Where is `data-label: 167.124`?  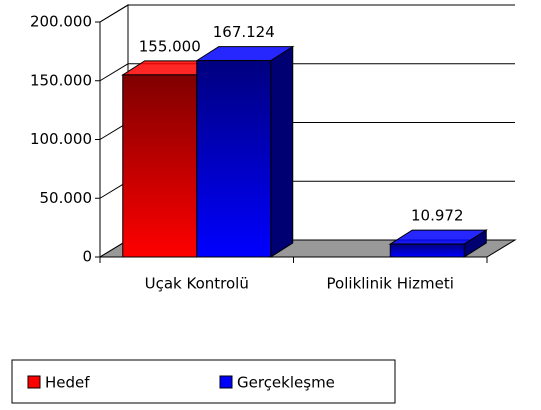 data-label: 167.124 is located at coordinates (244, 32).